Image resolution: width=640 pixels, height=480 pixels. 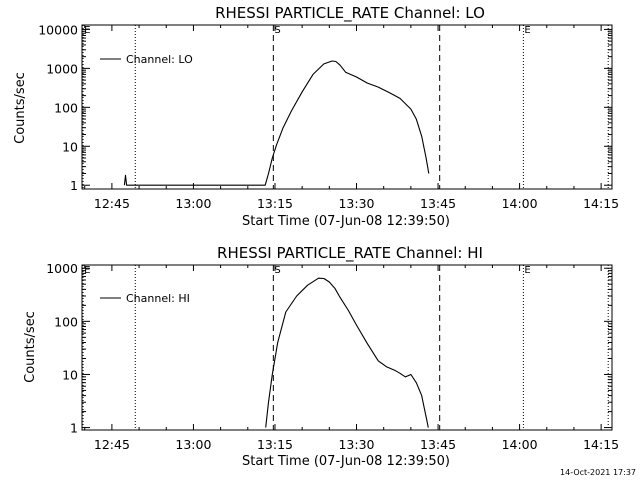 What do you see at coordinates (159, 59) in the screenshot?
I see `legend-label: Channel: LO` at bounding box center [159, 59].